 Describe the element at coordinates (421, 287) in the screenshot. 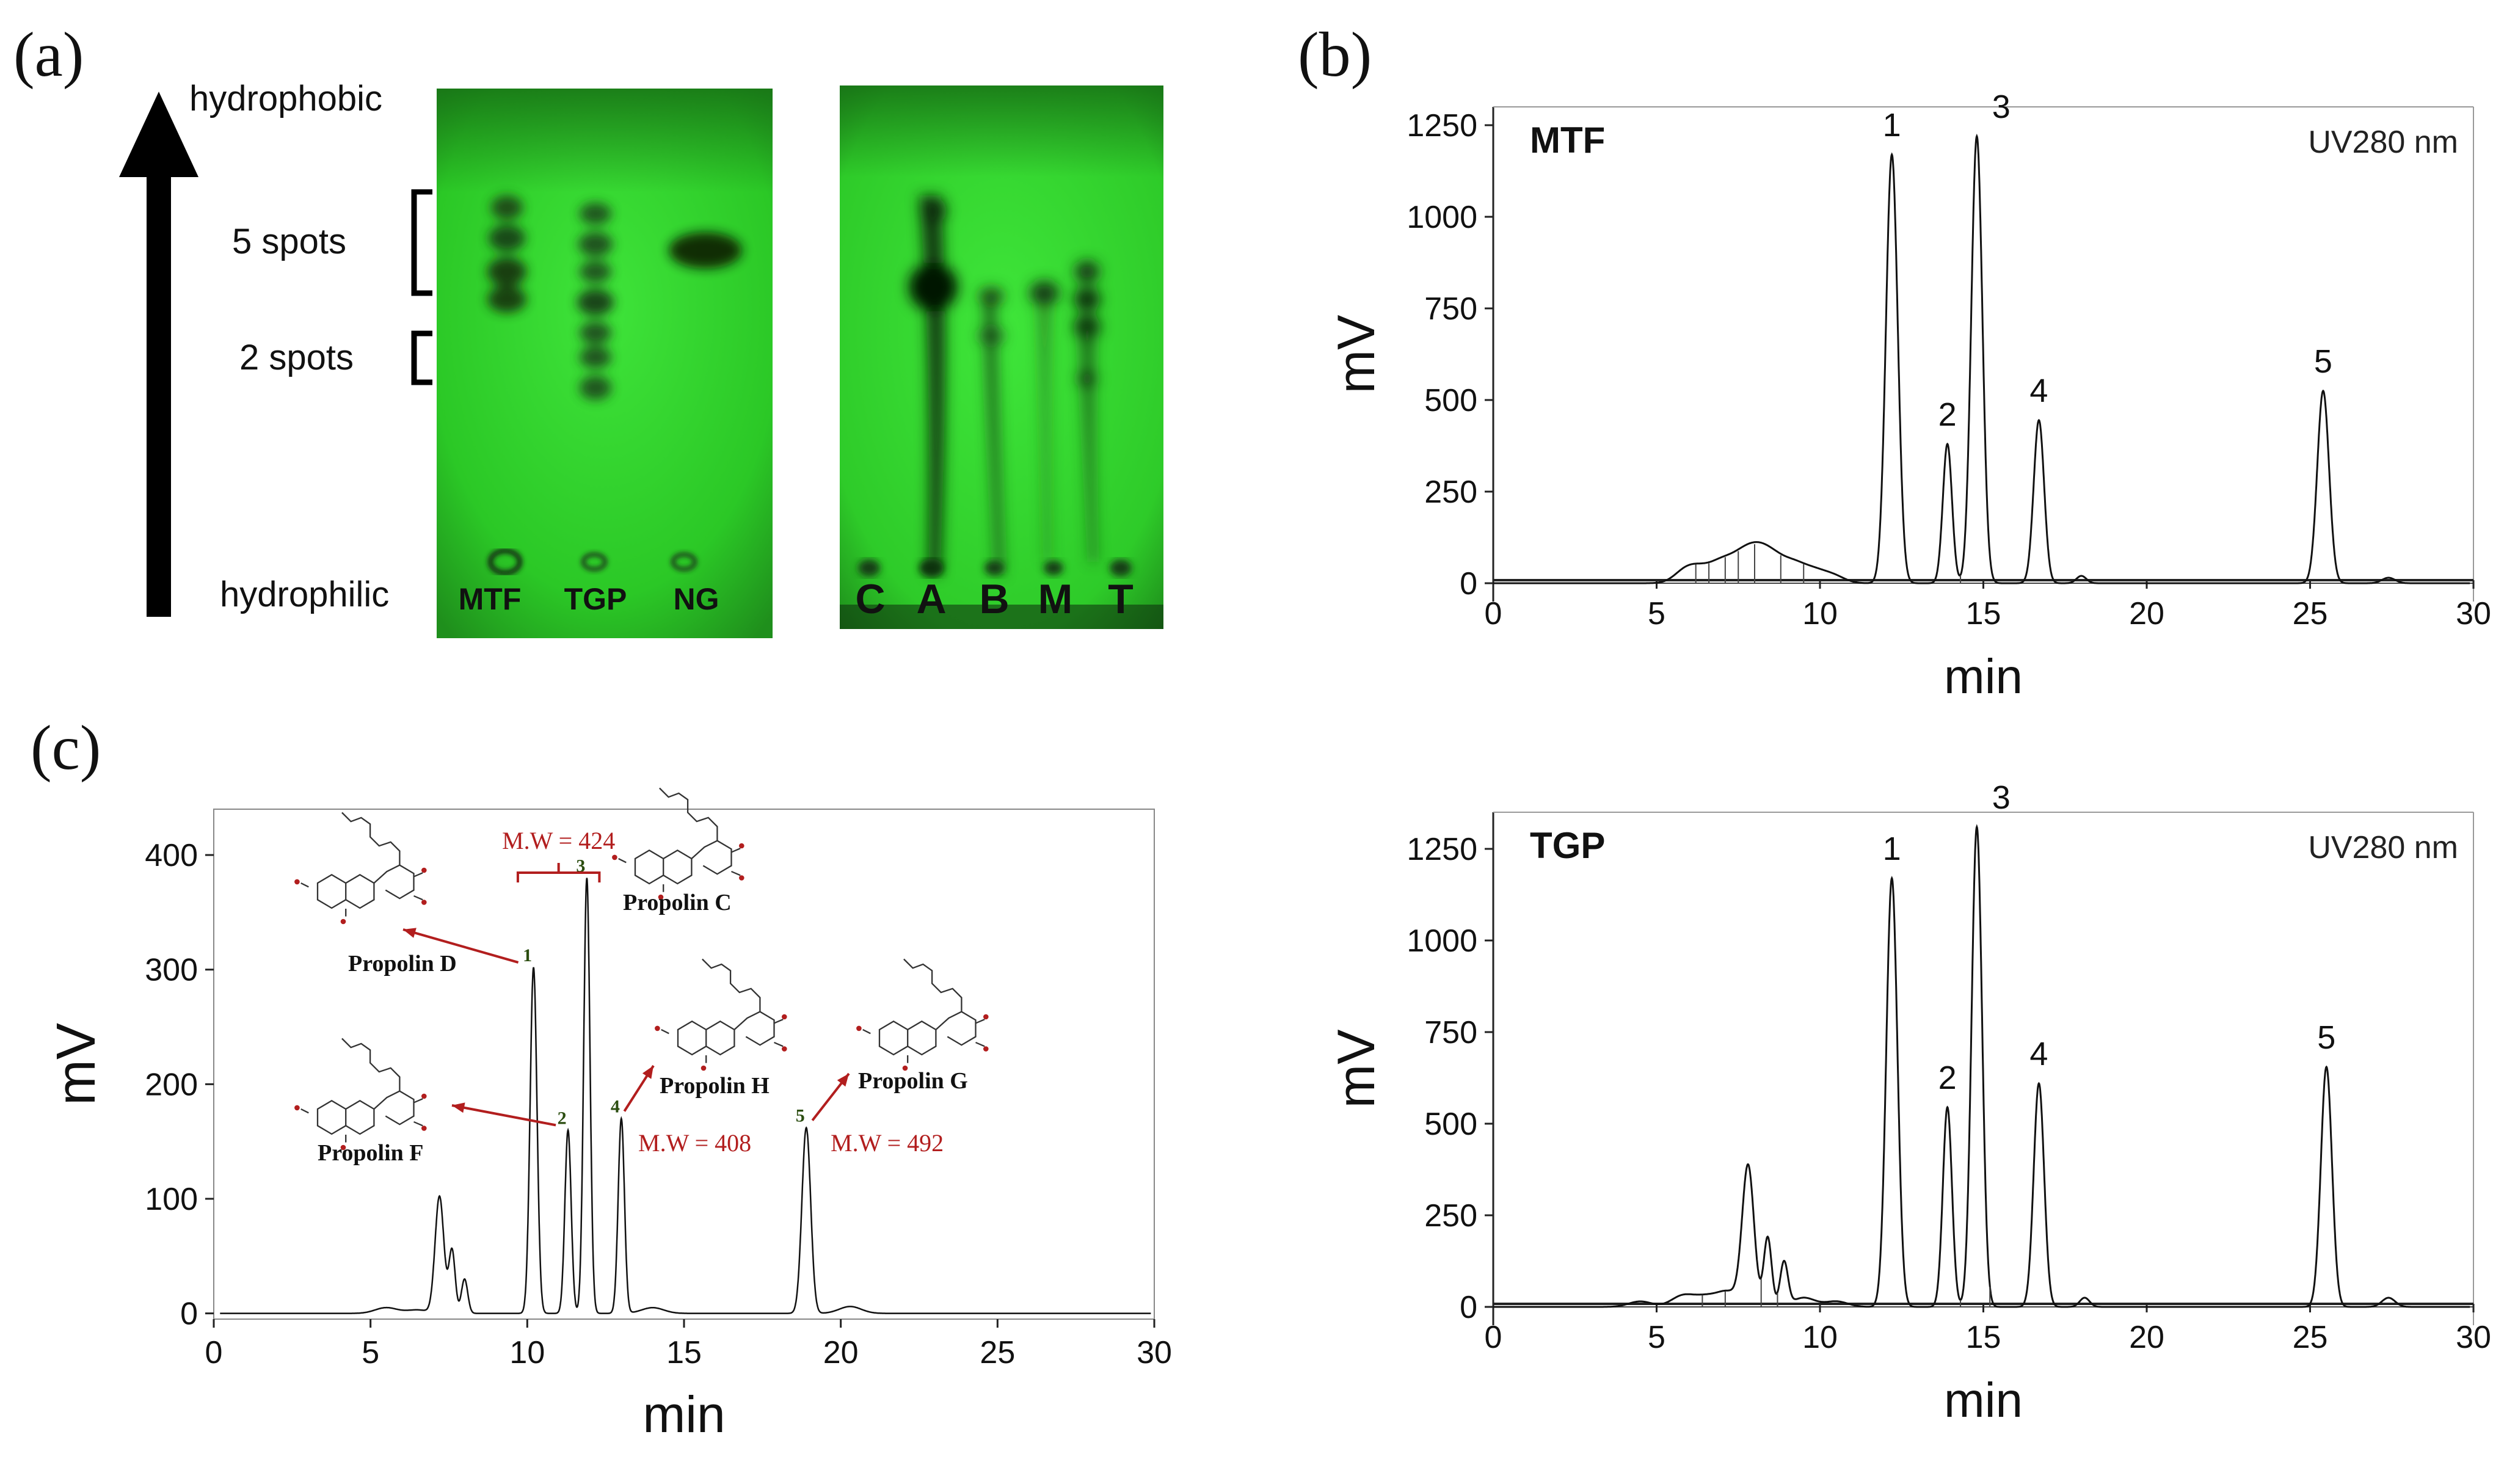

I see `spot-brackets` at that location.